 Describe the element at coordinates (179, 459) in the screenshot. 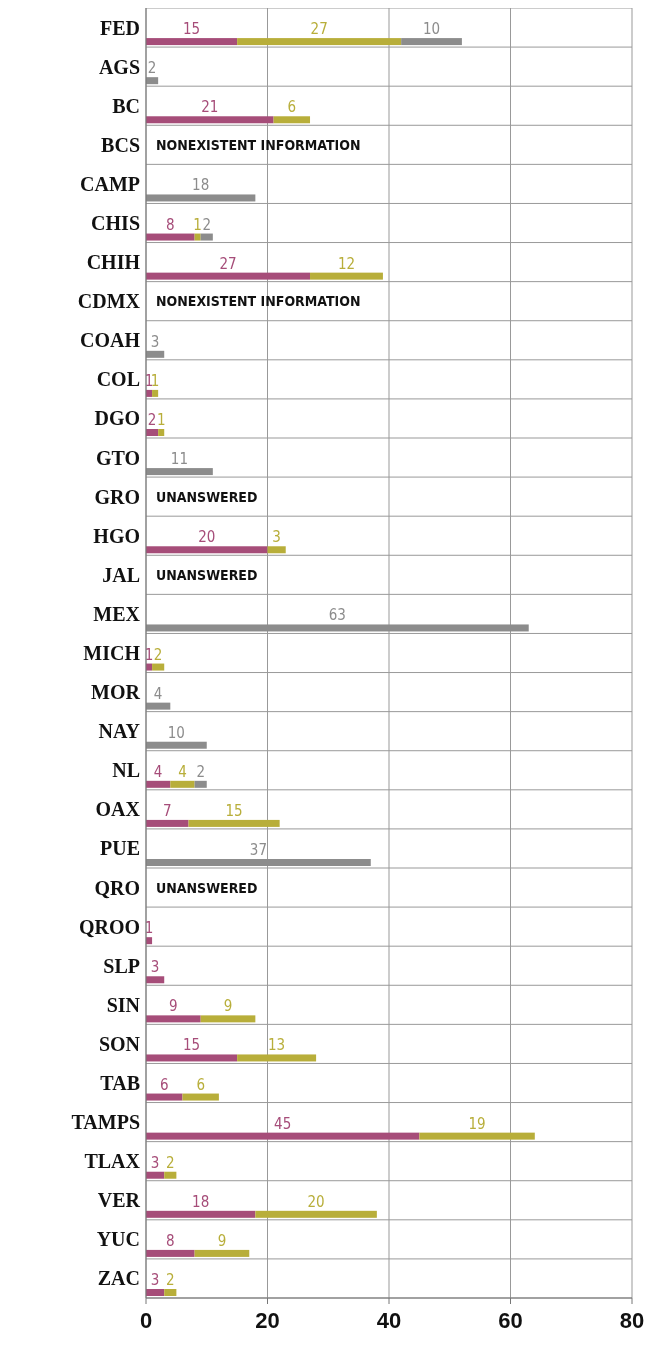

I see `data-label: 11` at that location.